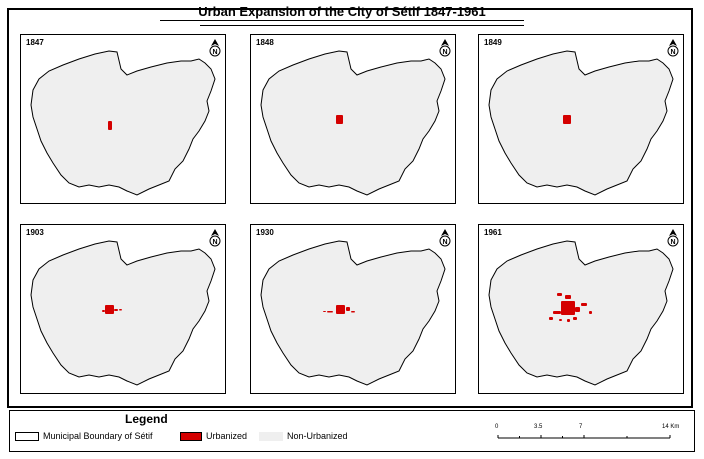 The height and width of the screenshot is (459, 704). Describe the element at coordinates (317, 436) in the screenshot. I see `legend-item-label: Non-Urbanized` at that location.